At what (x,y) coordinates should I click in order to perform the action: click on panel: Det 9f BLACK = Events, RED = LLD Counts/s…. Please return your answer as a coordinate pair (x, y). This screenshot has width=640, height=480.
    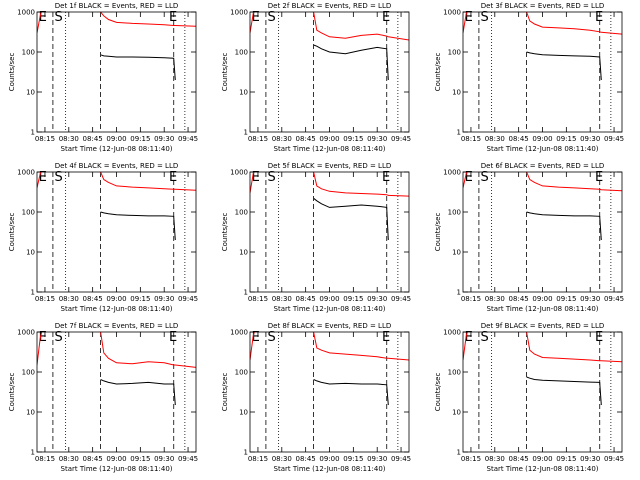
    Looking at the image, I should click on (529, 397).